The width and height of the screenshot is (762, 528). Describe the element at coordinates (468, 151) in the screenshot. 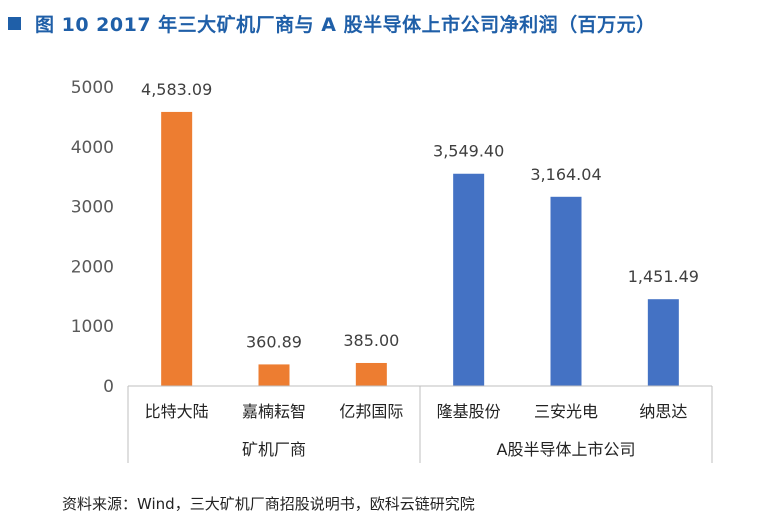

I see `data-label: 3,549.40` at that location.